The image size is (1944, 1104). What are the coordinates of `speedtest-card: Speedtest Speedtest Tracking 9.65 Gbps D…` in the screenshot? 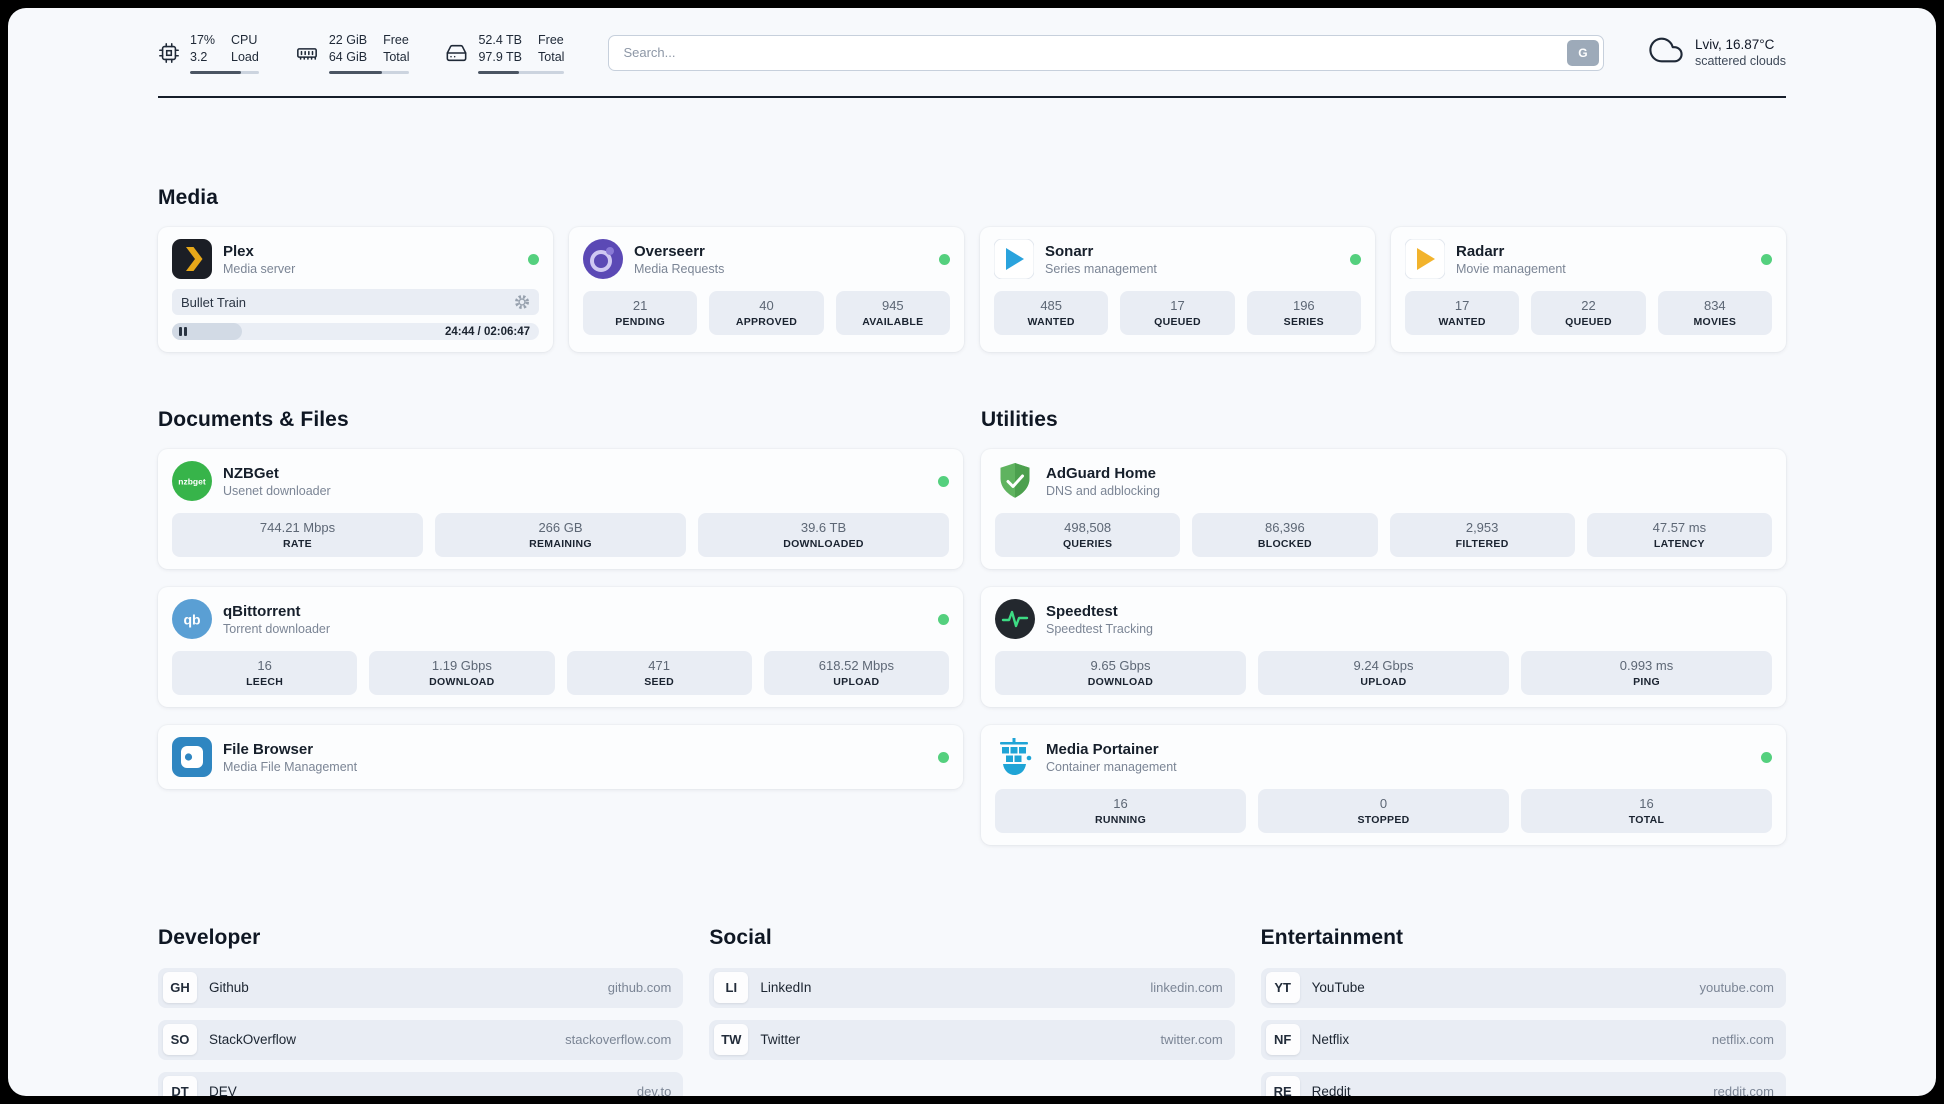 It's located at (1383, 647).